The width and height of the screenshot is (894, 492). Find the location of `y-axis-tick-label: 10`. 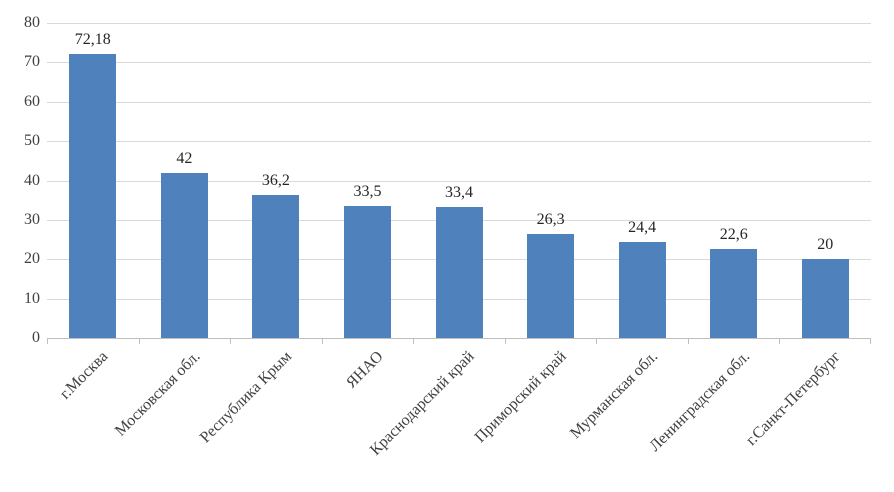

y-axis-tick-label: 10 is located at coordinates (32, 298).